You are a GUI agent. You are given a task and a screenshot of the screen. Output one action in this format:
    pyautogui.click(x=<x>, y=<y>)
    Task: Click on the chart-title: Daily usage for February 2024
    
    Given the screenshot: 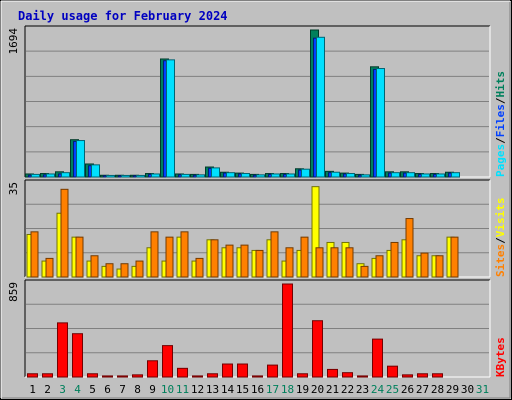 What is the action you would take?
    pyautogui.click(x=123, y=16)
    